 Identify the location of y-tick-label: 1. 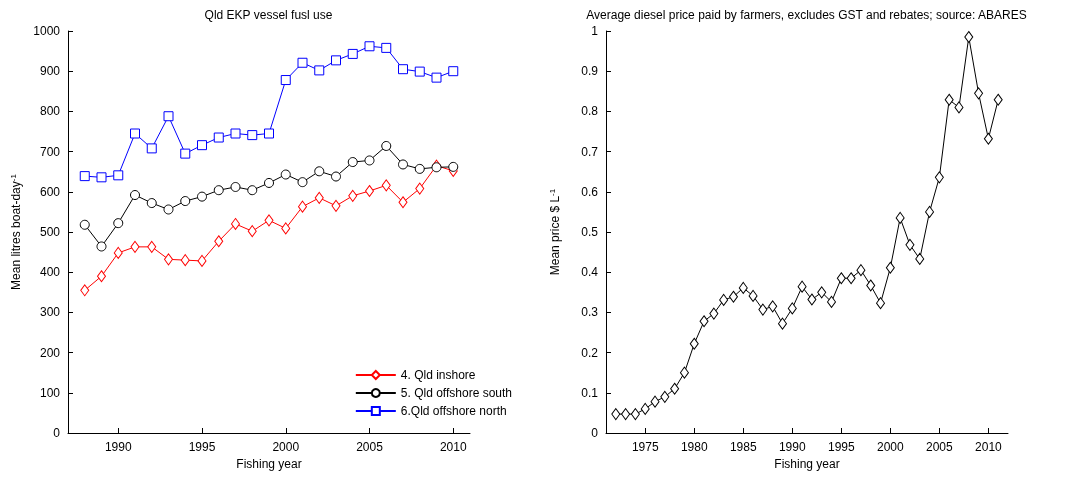
(595, 31).